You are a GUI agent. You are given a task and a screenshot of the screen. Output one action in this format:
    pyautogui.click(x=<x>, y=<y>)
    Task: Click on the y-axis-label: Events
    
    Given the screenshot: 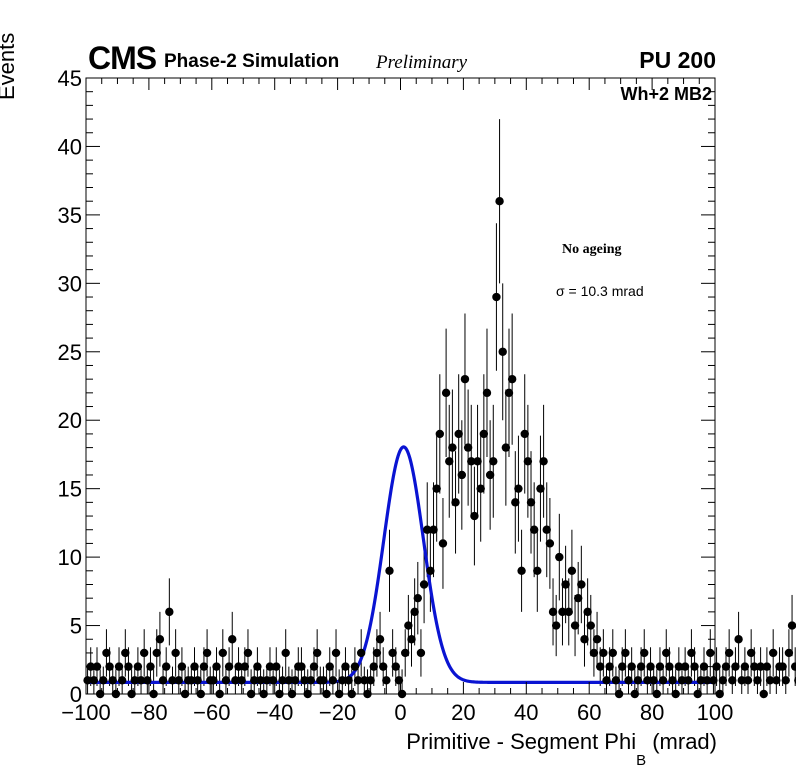 What is the action you would take?
    pyautogui.click(x=9, y=66)
    